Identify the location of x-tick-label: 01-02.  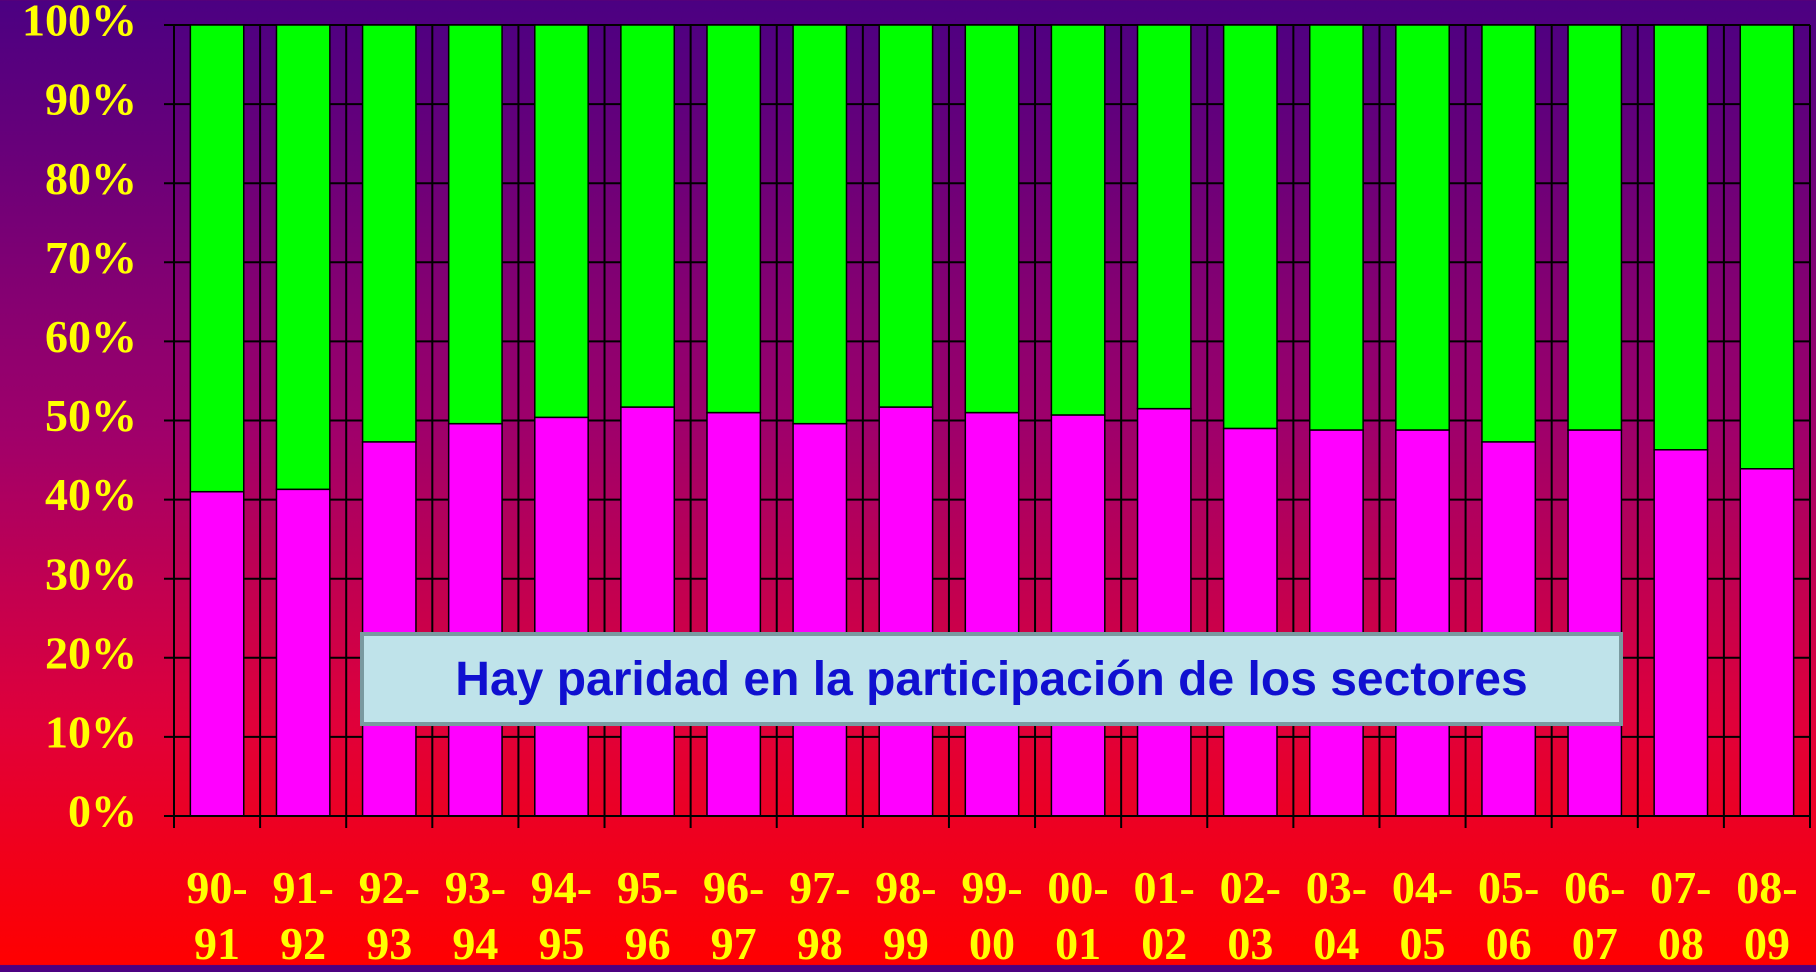
(1164, 915).